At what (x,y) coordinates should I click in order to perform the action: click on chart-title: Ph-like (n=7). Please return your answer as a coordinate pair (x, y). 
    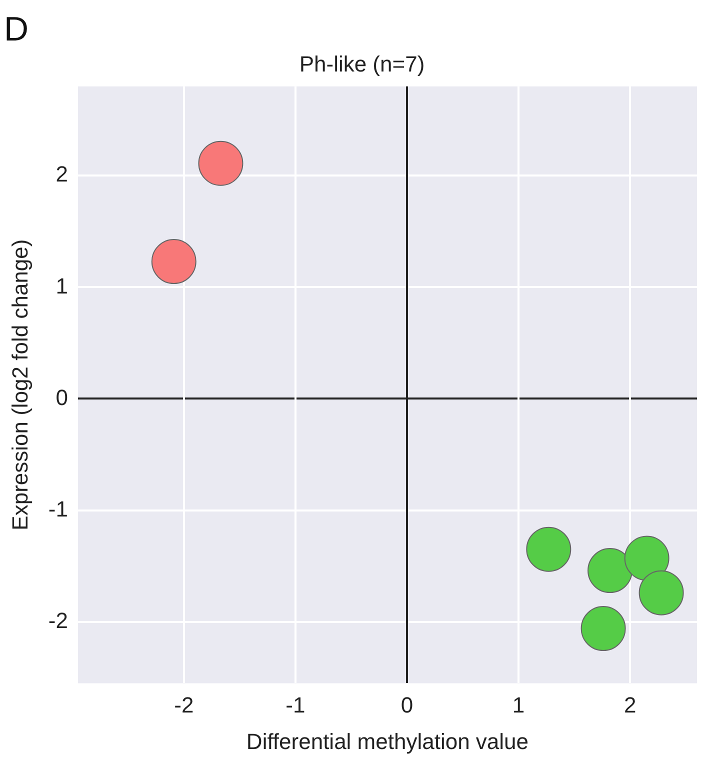
    Looking at the image, I should click on (362, 63).